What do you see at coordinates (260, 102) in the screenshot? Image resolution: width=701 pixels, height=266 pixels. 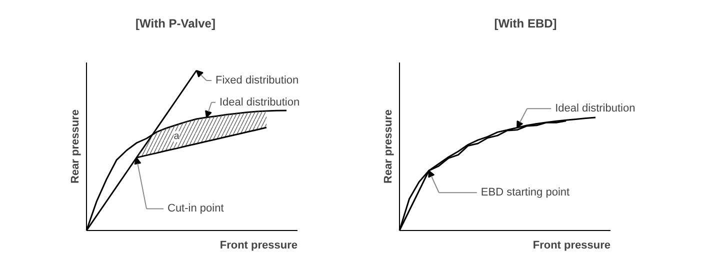 I see `annotation: Ideal distribution` at bounding box center [260, 102].